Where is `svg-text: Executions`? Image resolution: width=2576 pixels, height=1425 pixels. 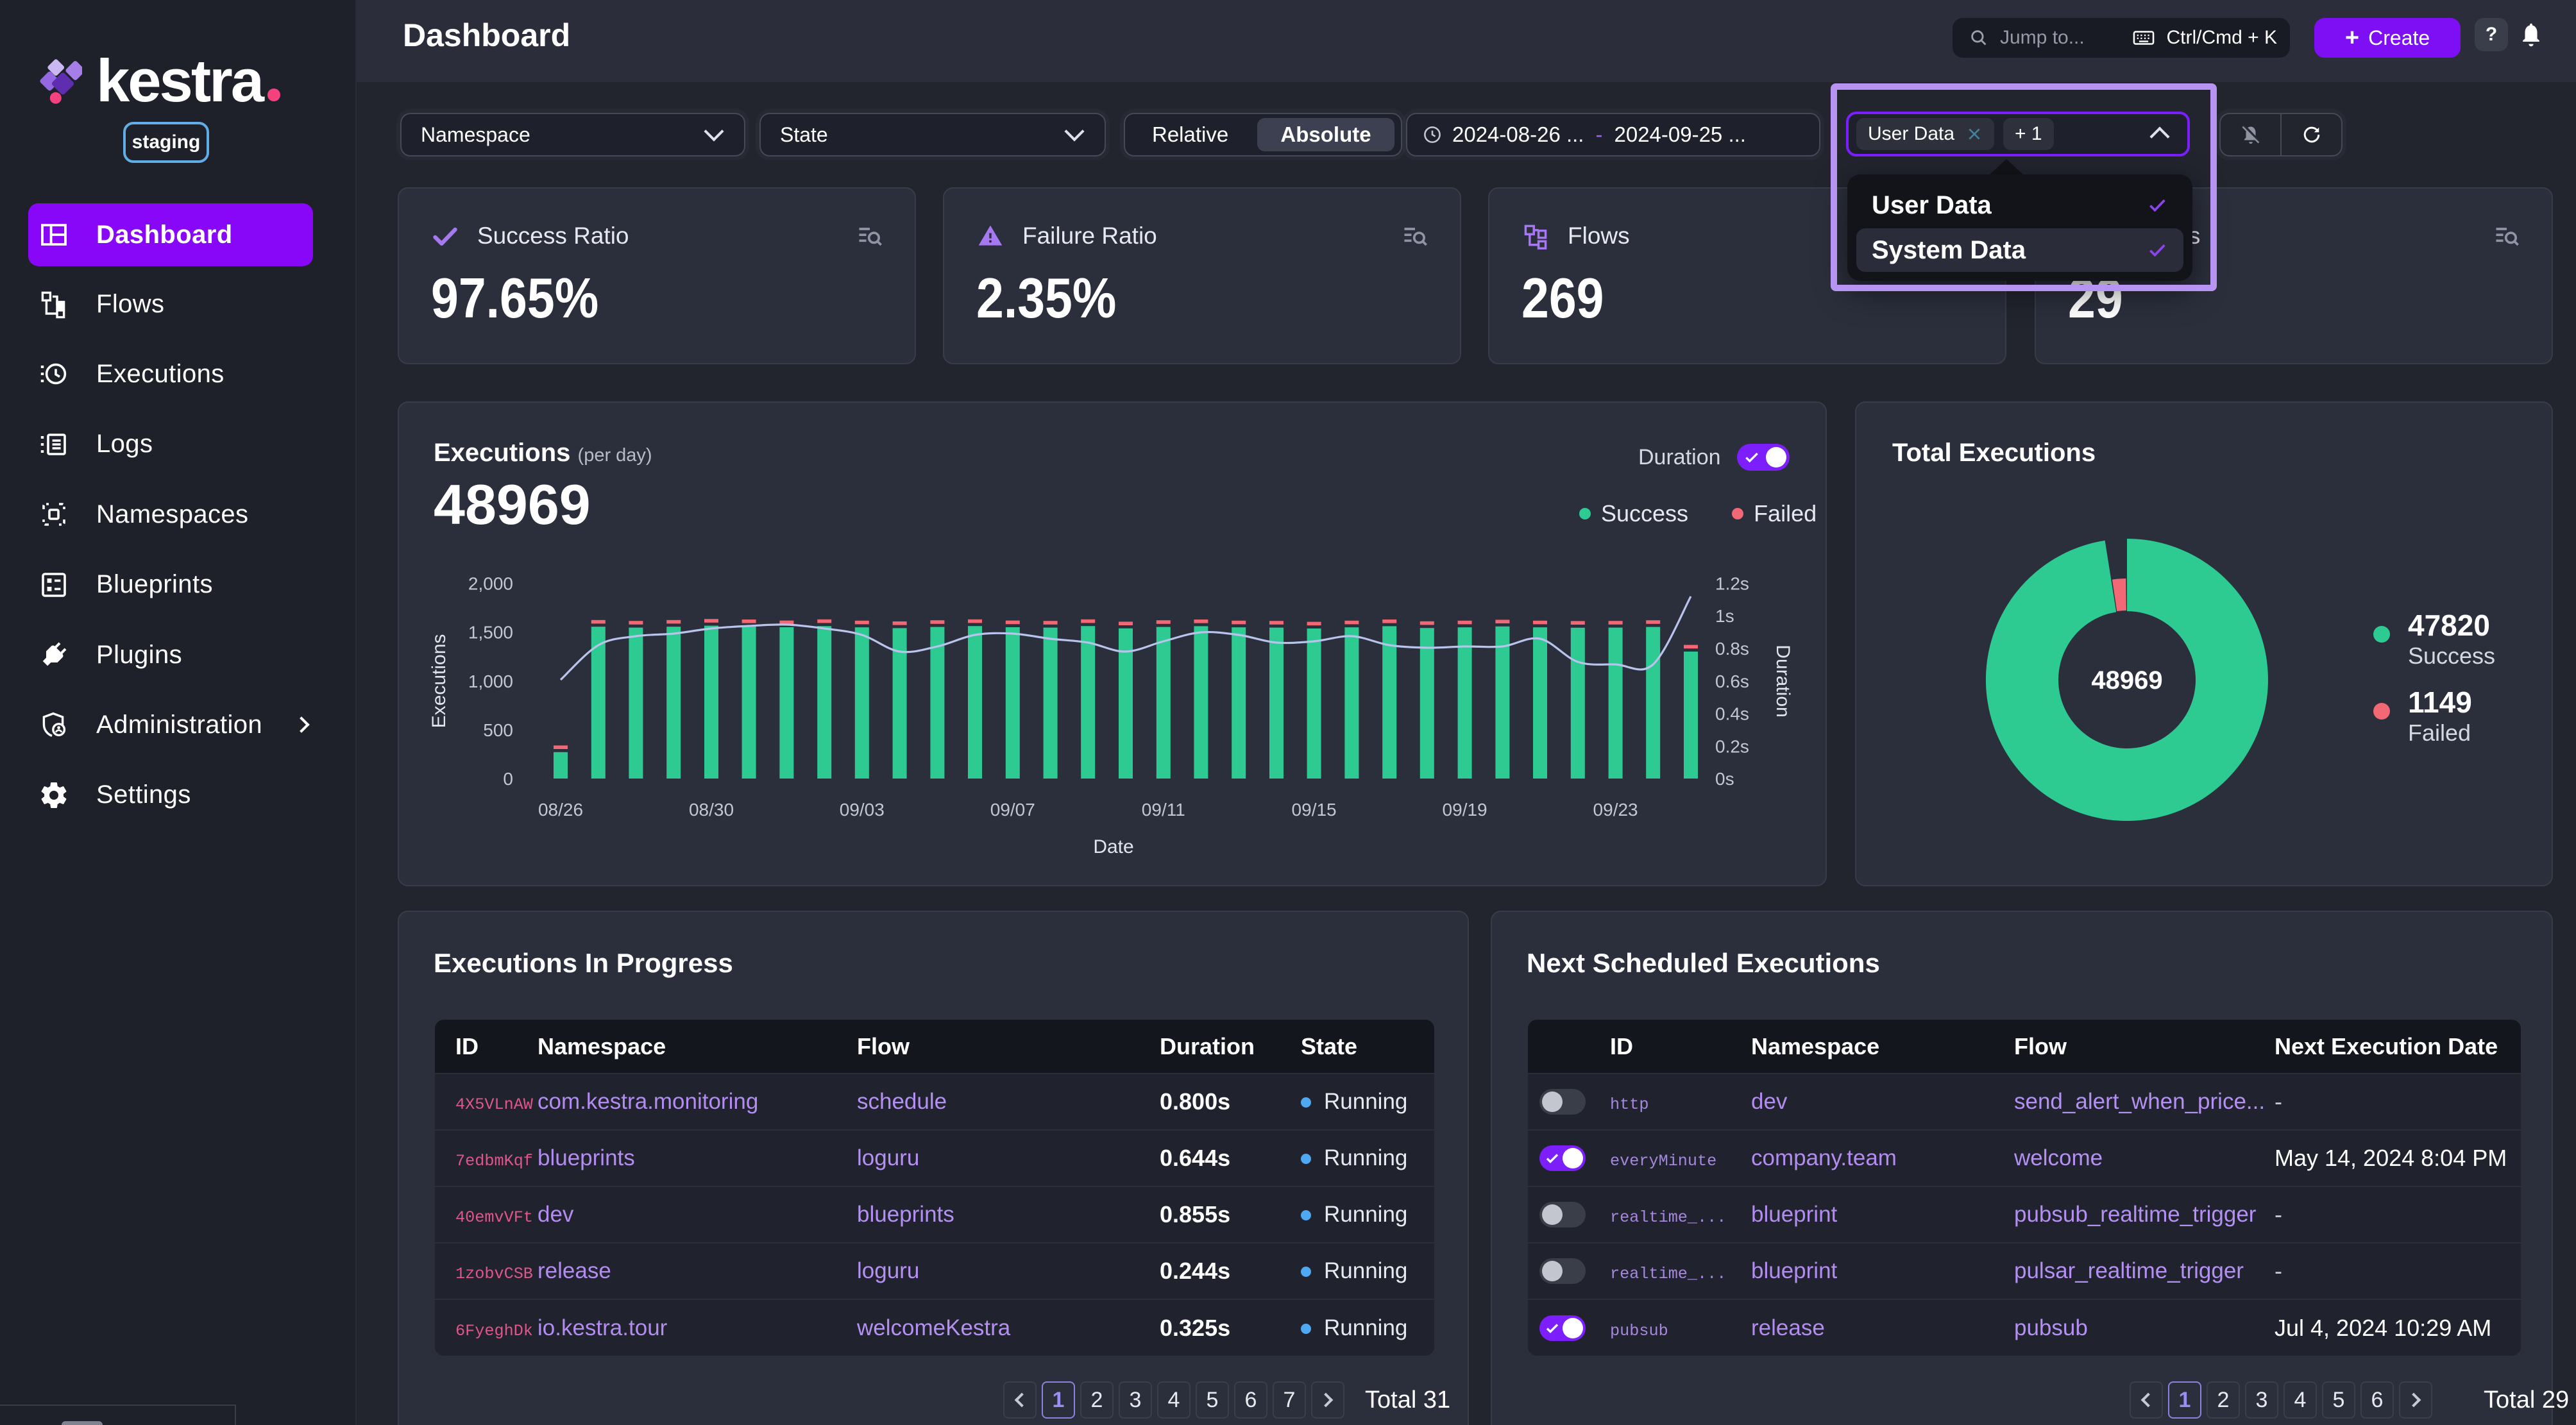
svg-text: Executions is located at coordinates (439, 681).